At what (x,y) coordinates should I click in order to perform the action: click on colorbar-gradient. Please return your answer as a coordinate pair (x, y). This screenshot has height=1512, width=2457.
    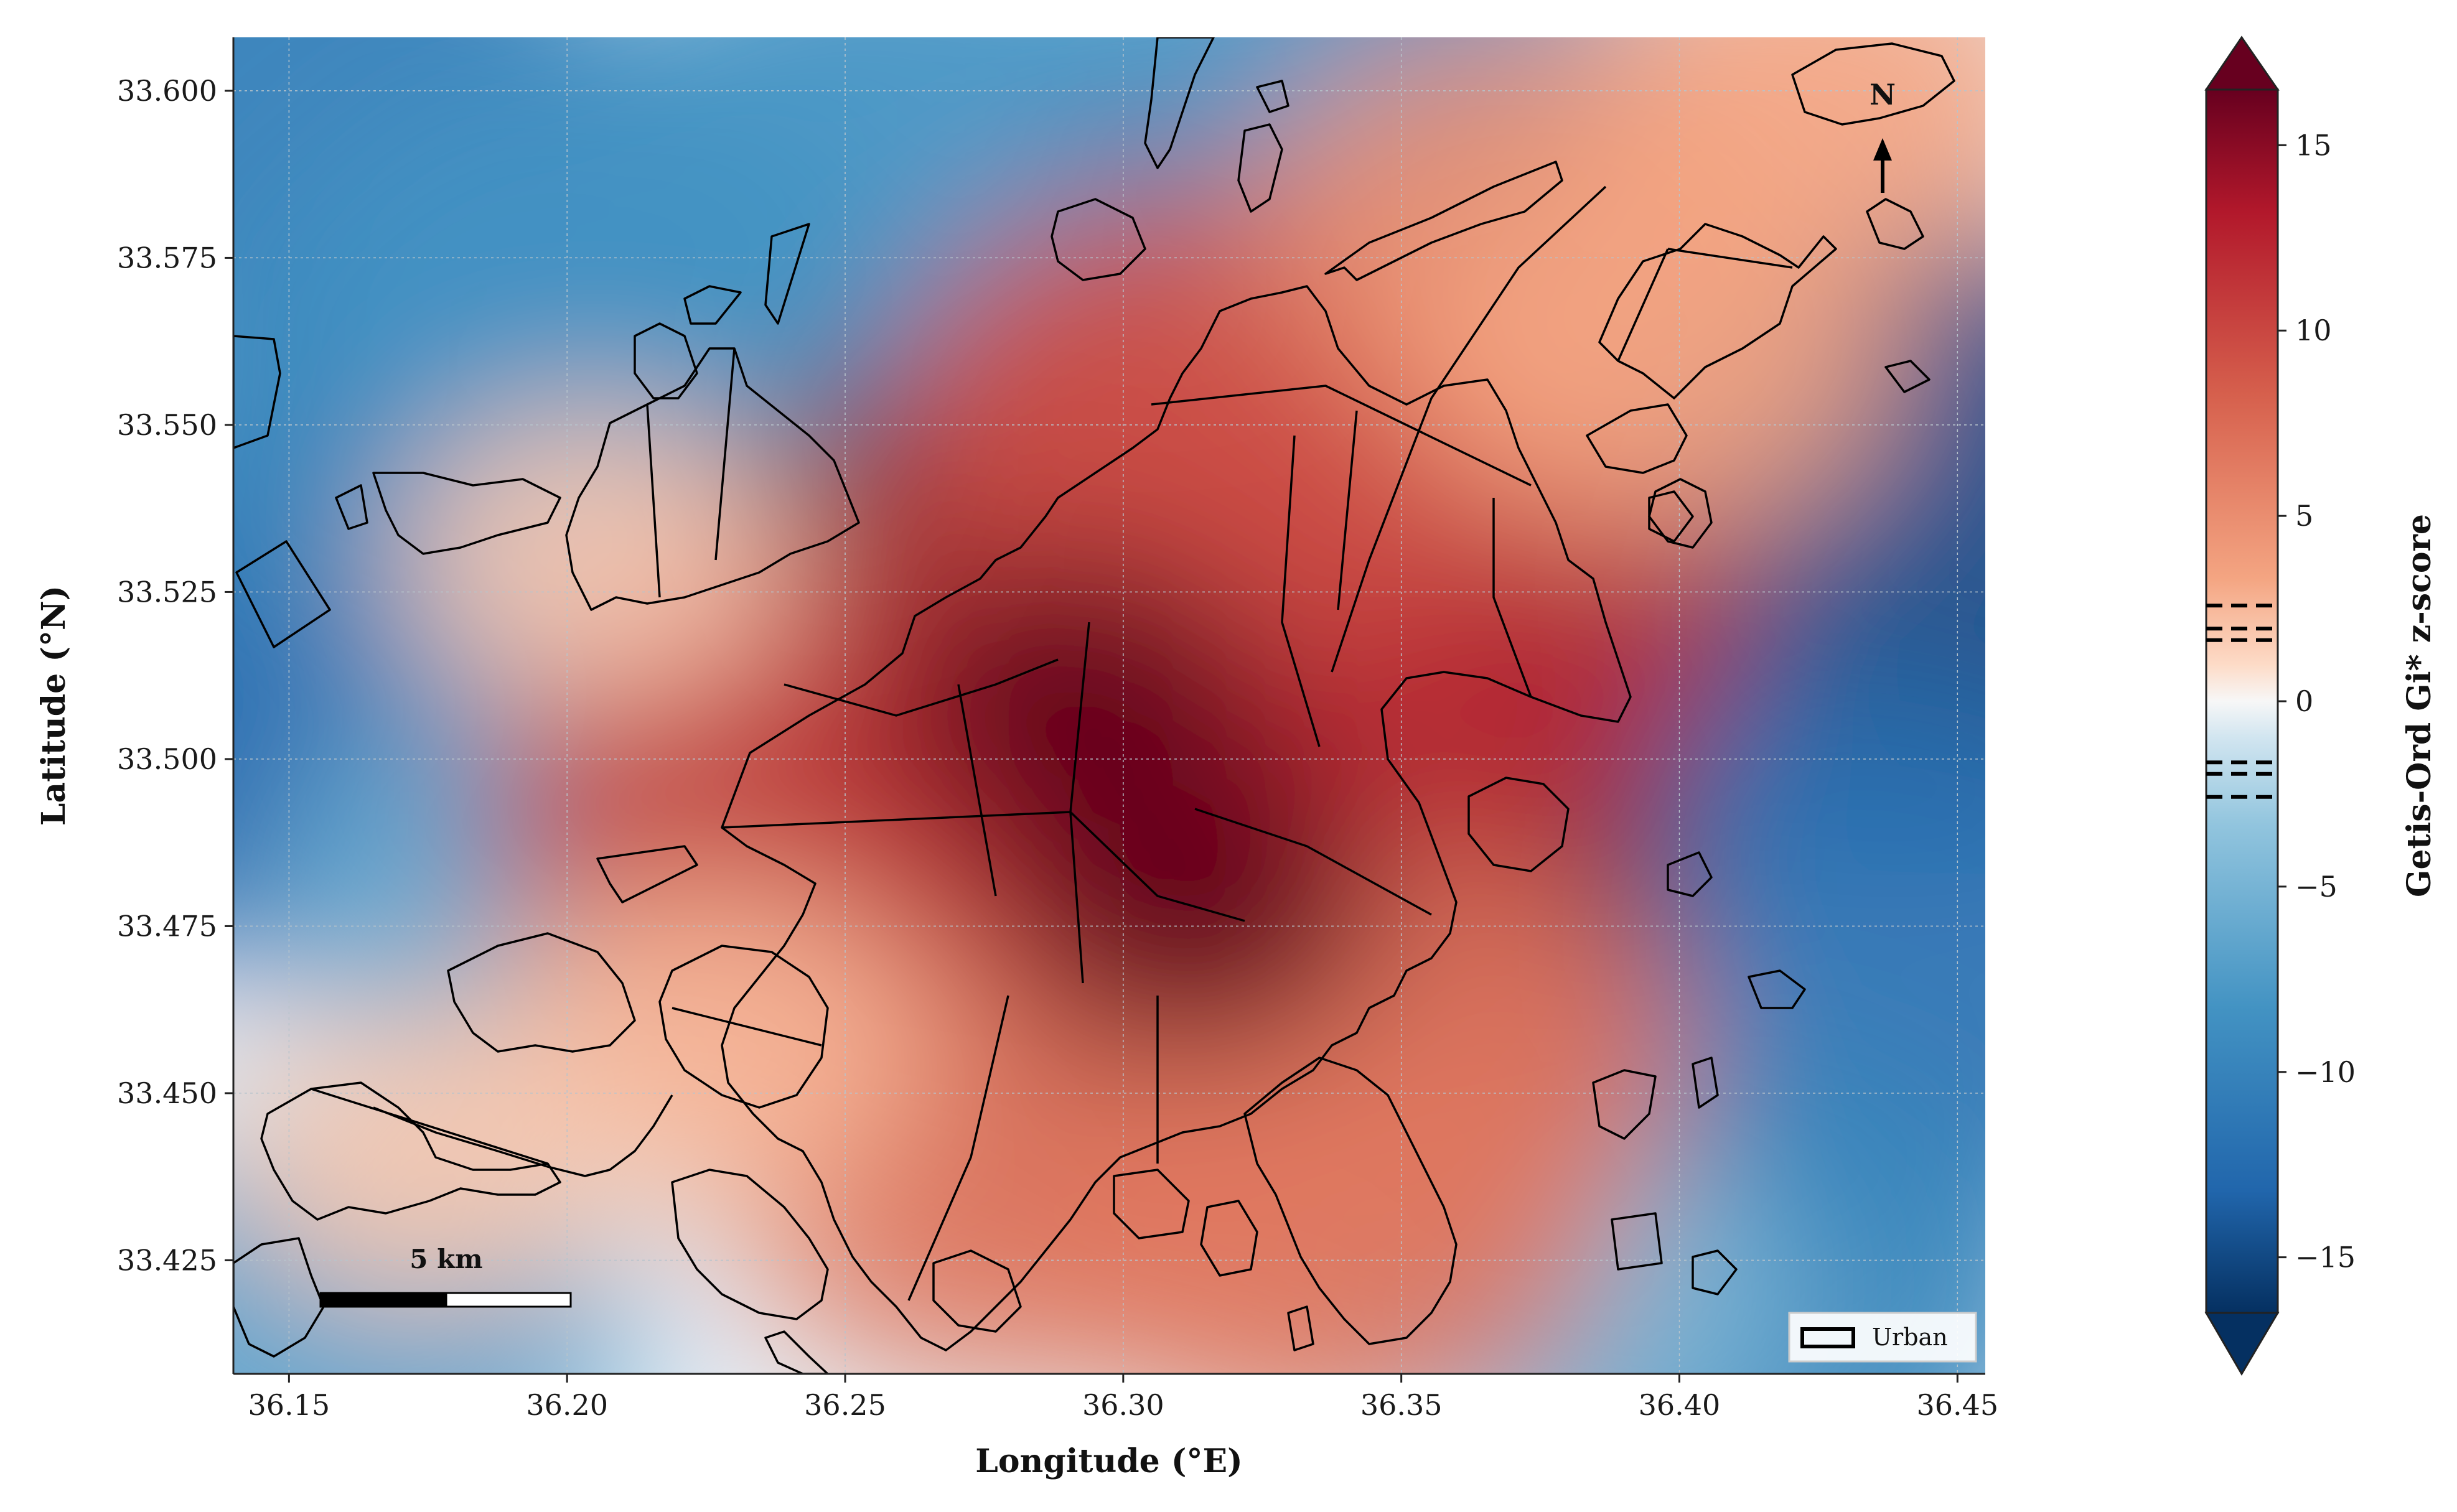
    Looking at the image, I should click on (2242, 701).